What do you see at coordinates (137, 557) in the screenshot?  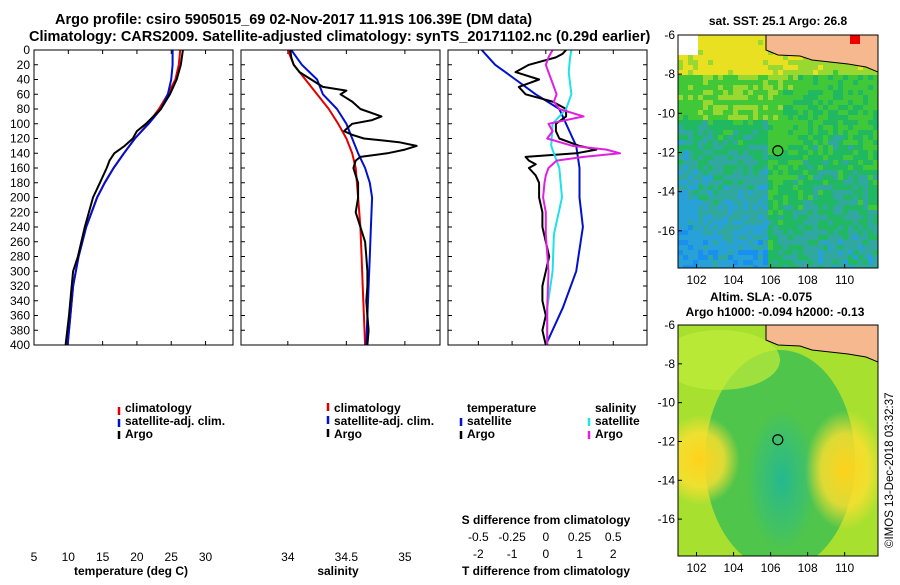 I see `x-tick-label: 20` at bounding box center [137, 557].